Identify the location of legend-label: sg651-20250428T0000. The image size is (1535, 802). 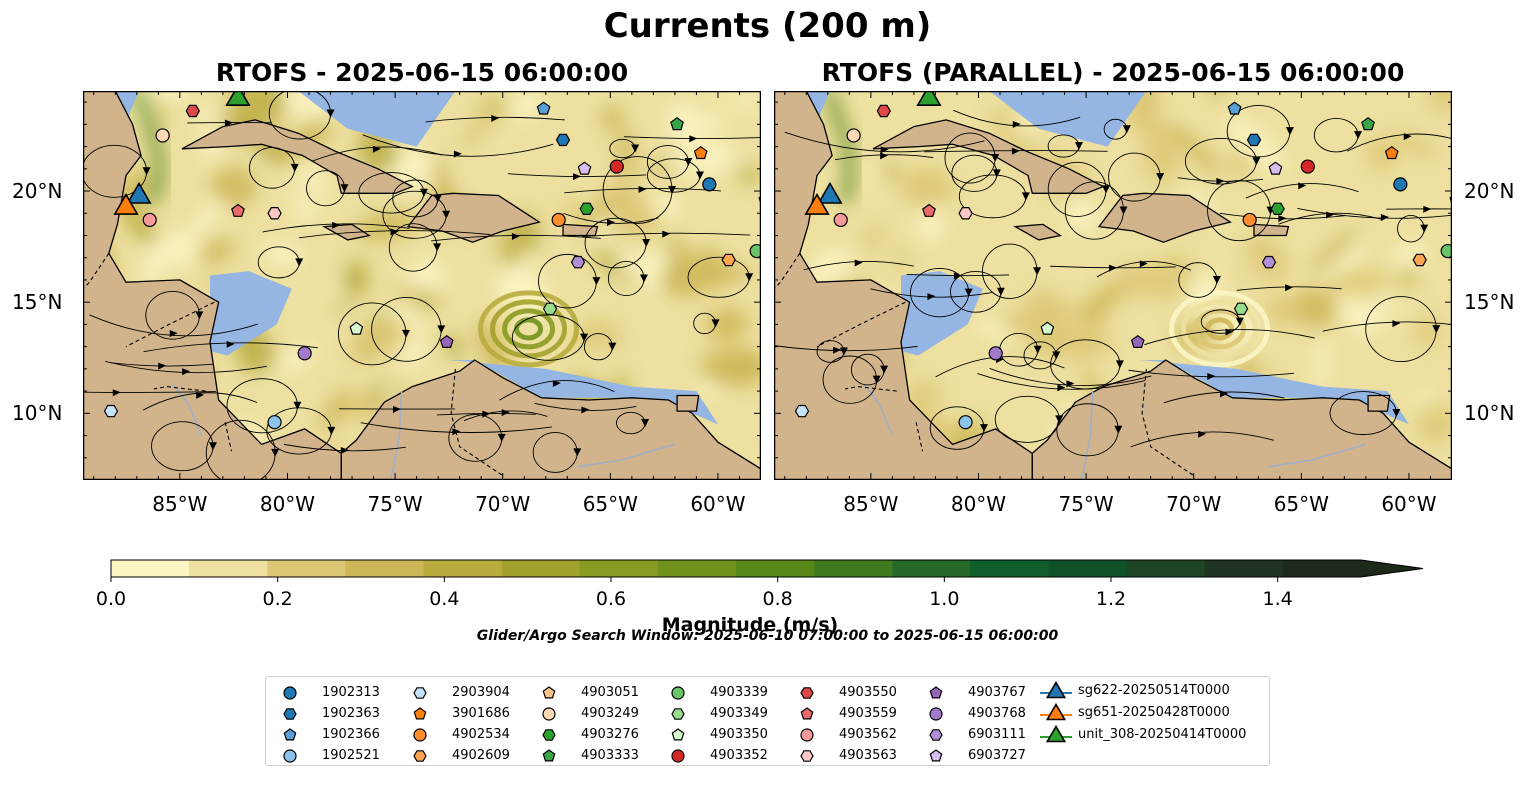
(1154, 712).